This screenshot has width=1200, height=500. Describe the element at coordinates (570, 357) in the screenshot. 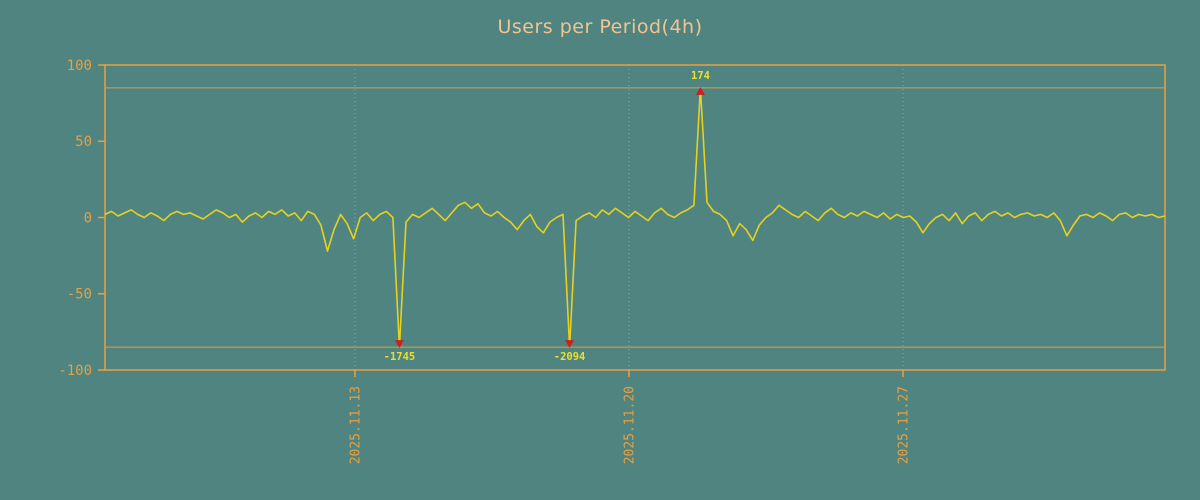

I see `spike-value-label: -2094` at that location.